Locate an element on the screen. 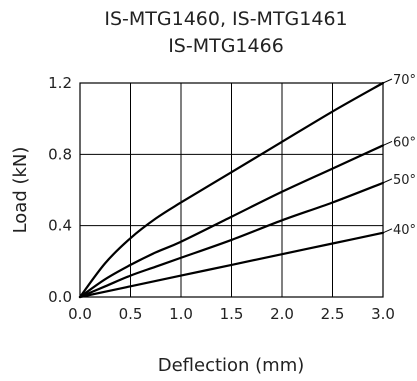 Image resolution: width=417 pixels, height=381 pixels. x-tick-label: 1.5 is located at coordinates (232, 314).